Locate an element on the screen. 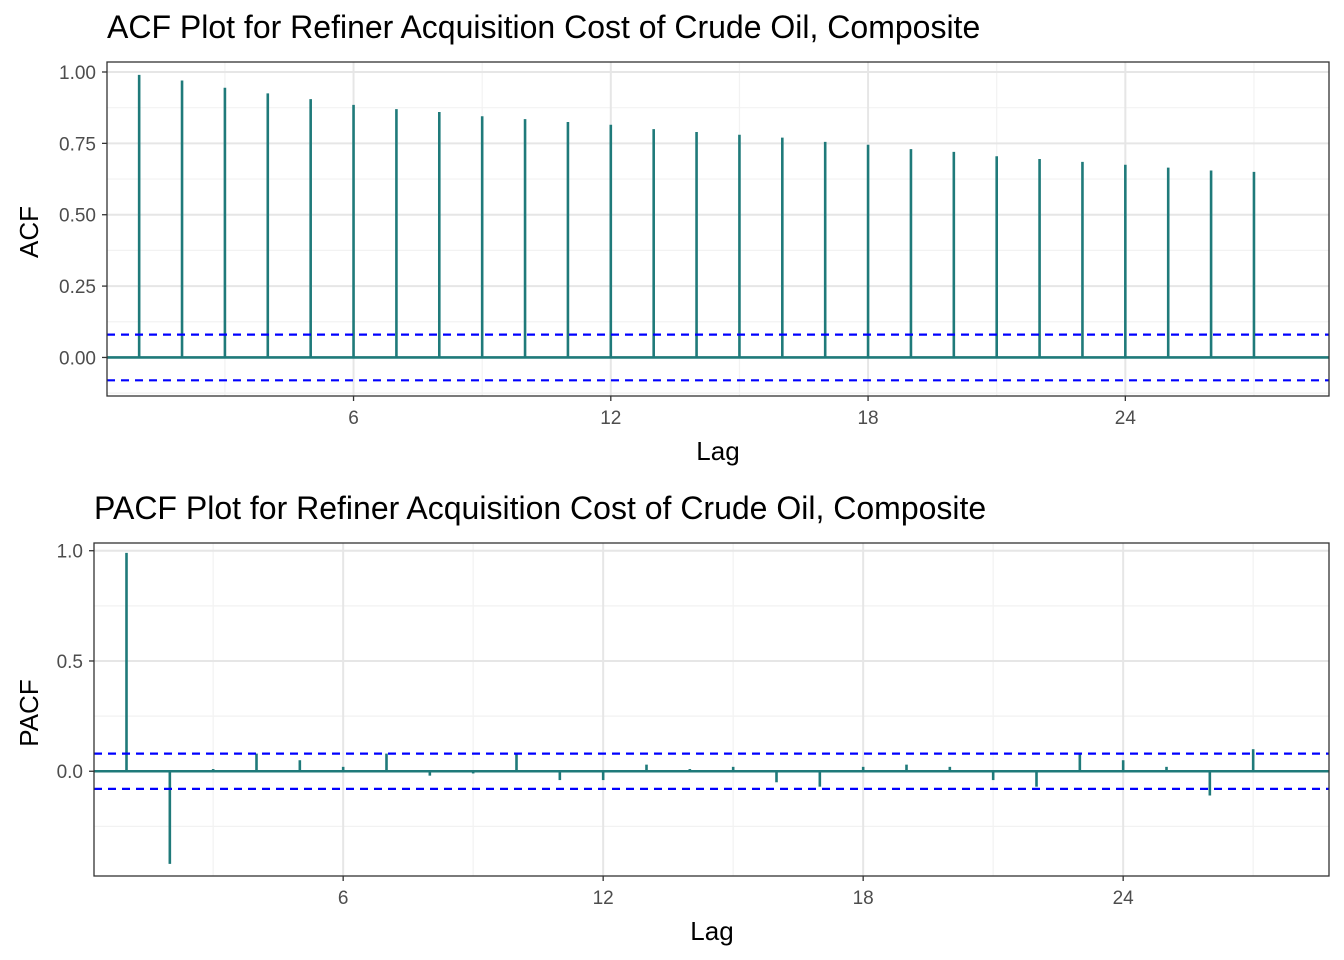  acf-y-tick-label: 0.50 is located at coordinates (77, 216).